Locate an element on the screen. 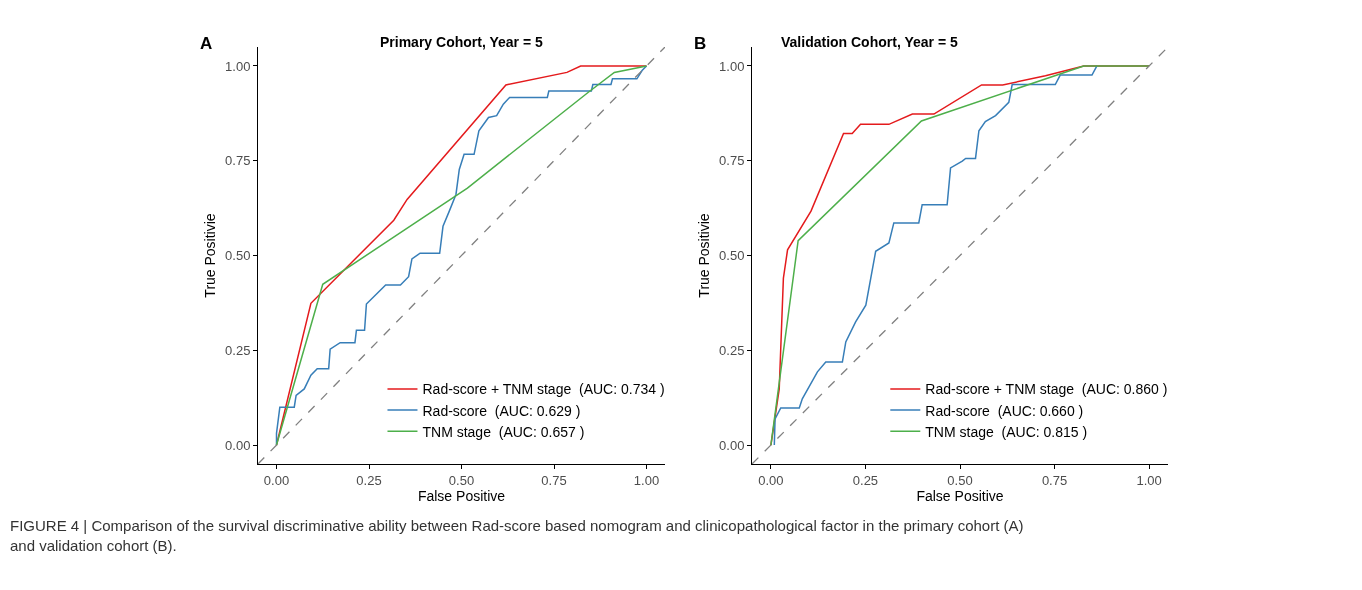  text: B is located at coordinates (700, 43).